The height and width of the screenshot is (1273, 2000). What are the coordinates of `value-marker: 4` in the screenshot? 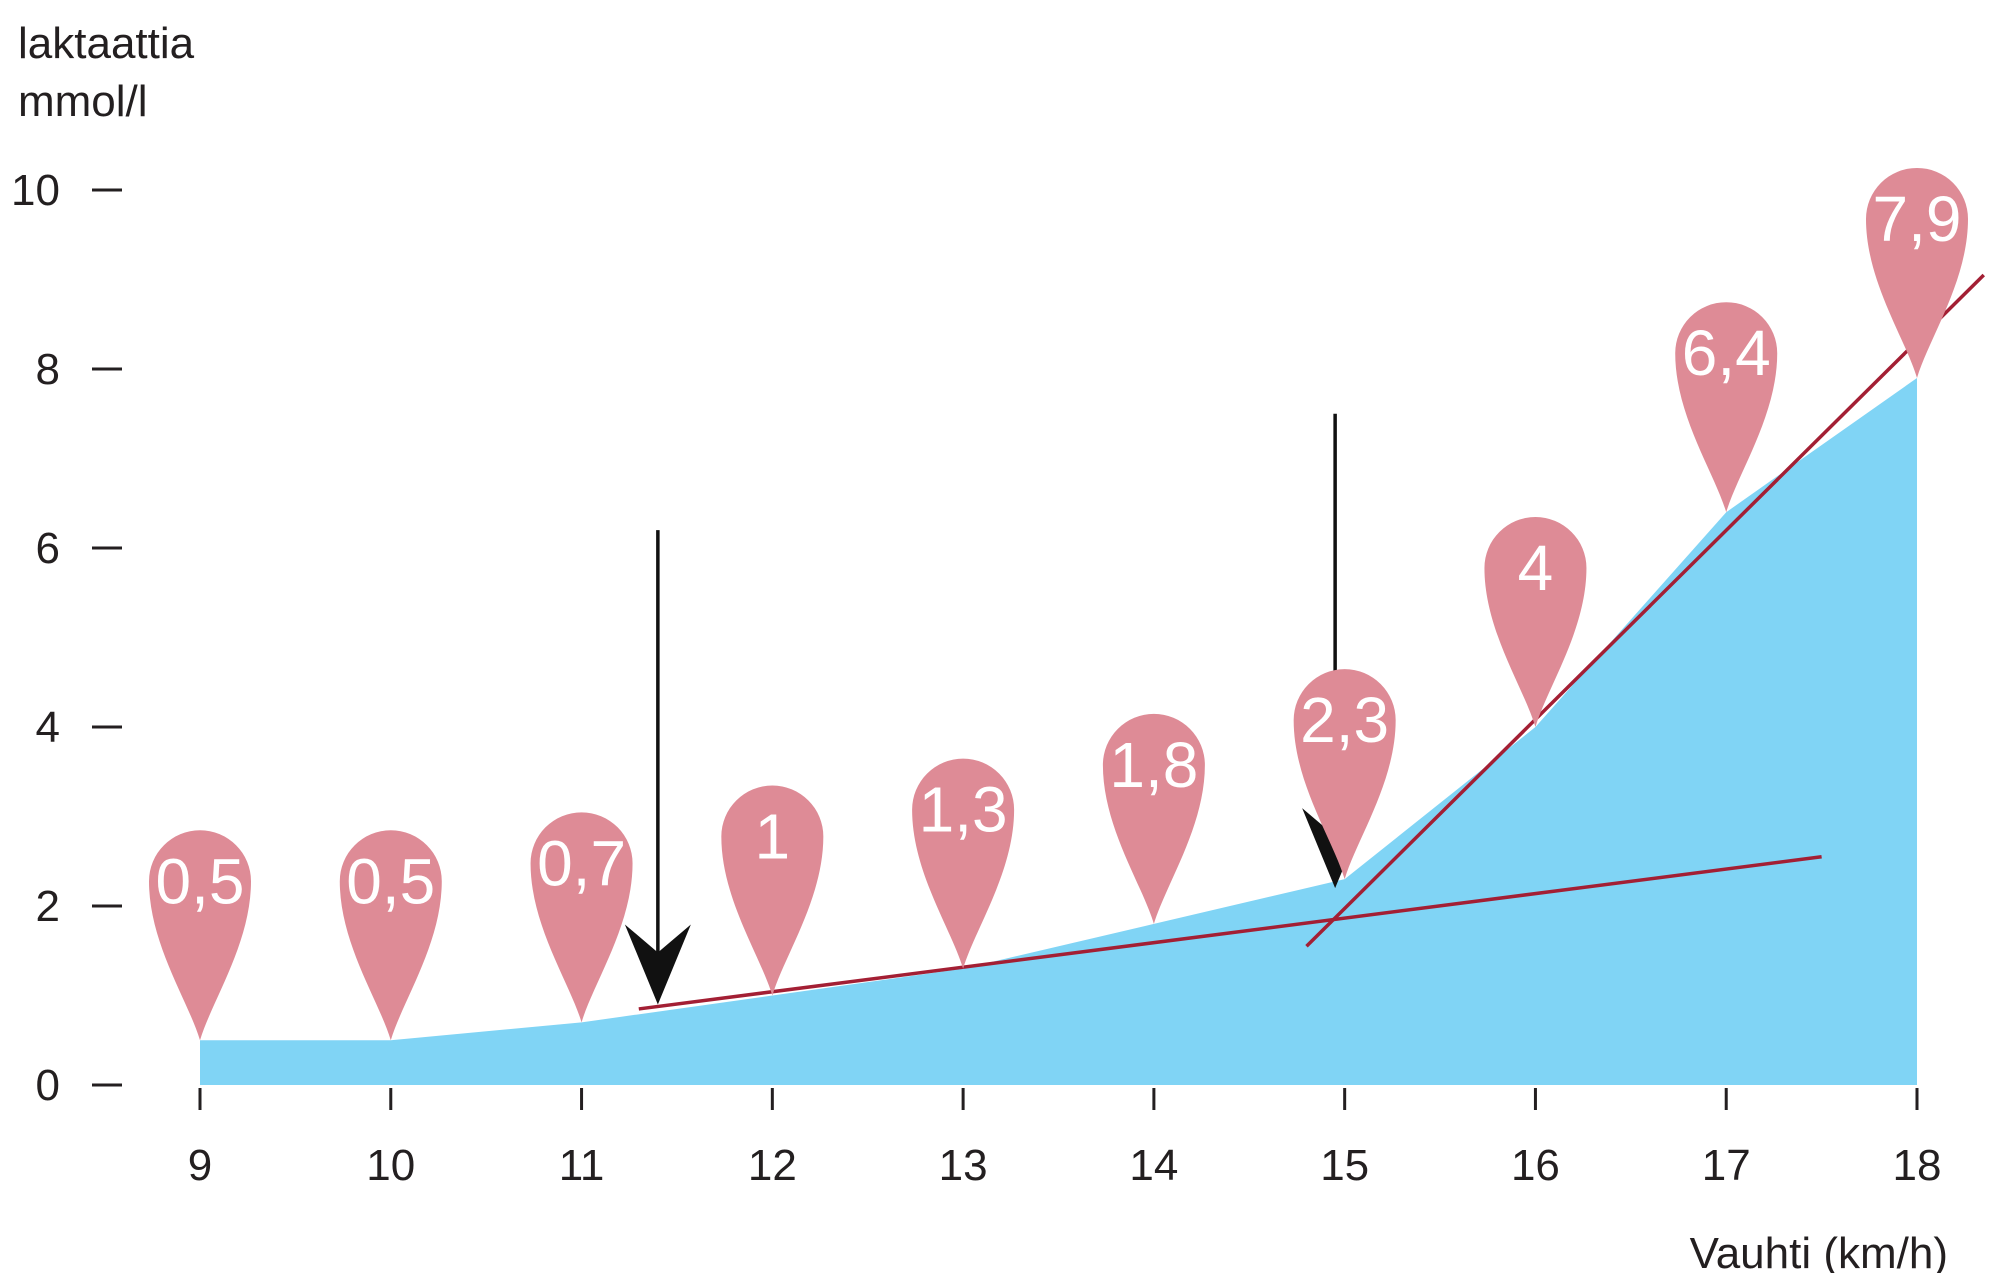 It's located at (1535, 622).